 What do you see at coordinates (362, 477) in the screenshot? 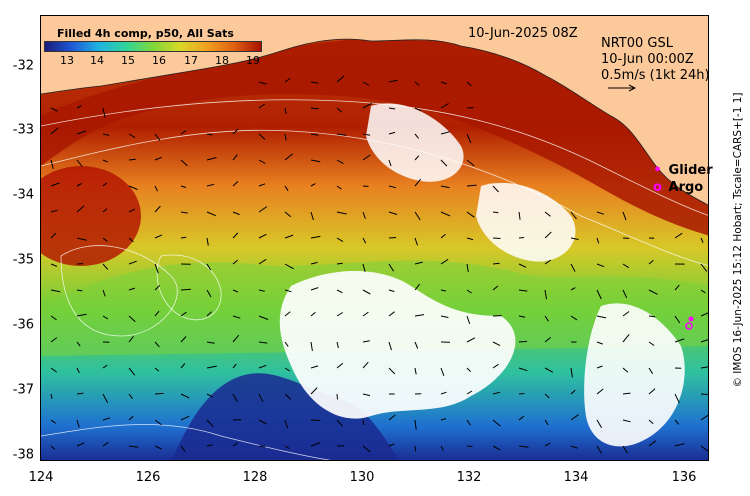
I see `x-tick-label: 130` at bounding box center [362, 477].